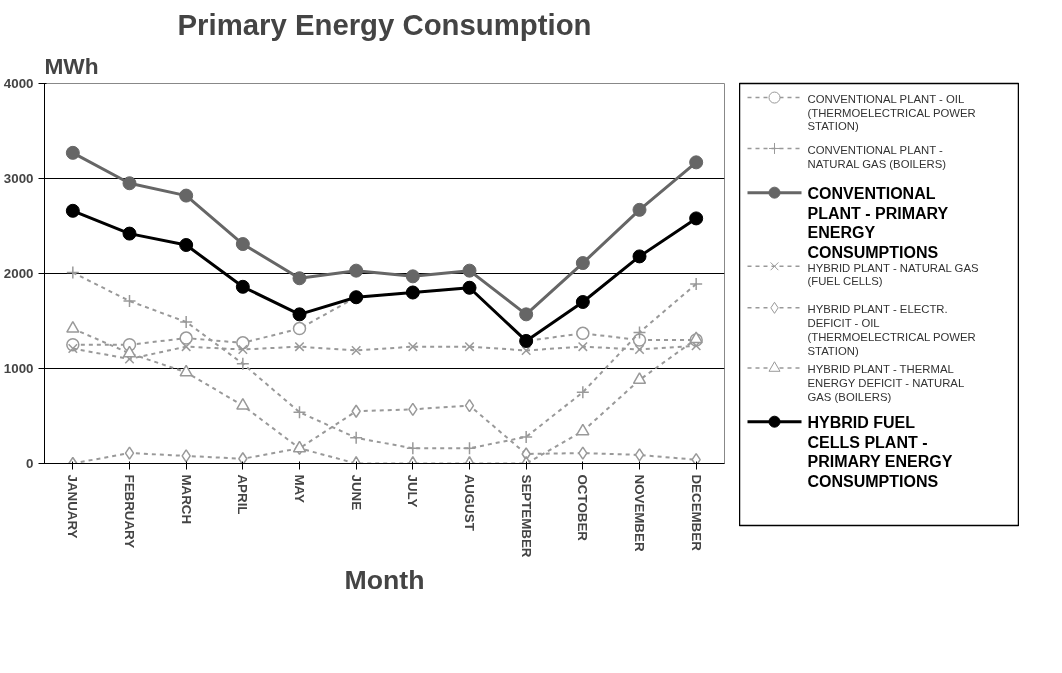 Image resolution: width=1062 pixels, height=673 pixels. Describe the element at coordinates (893, 274) in the screenshot. I see `legend-label: HYBRID PLANT - NATURAL GAS (FUEL CELLS)` at that location.